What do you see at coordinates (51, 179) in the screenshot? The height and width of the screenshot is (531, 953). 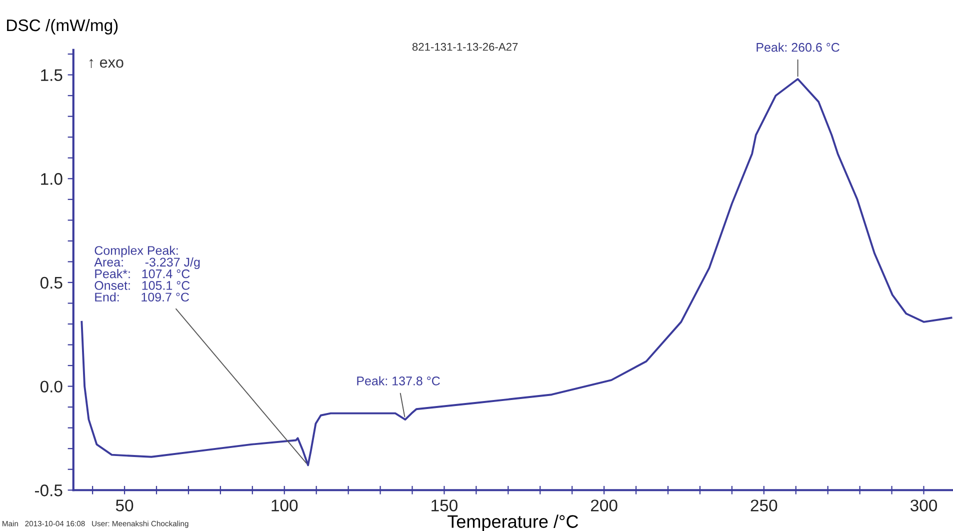 I see `y-tick-label: 1.0` at bounding box center [51, 179].